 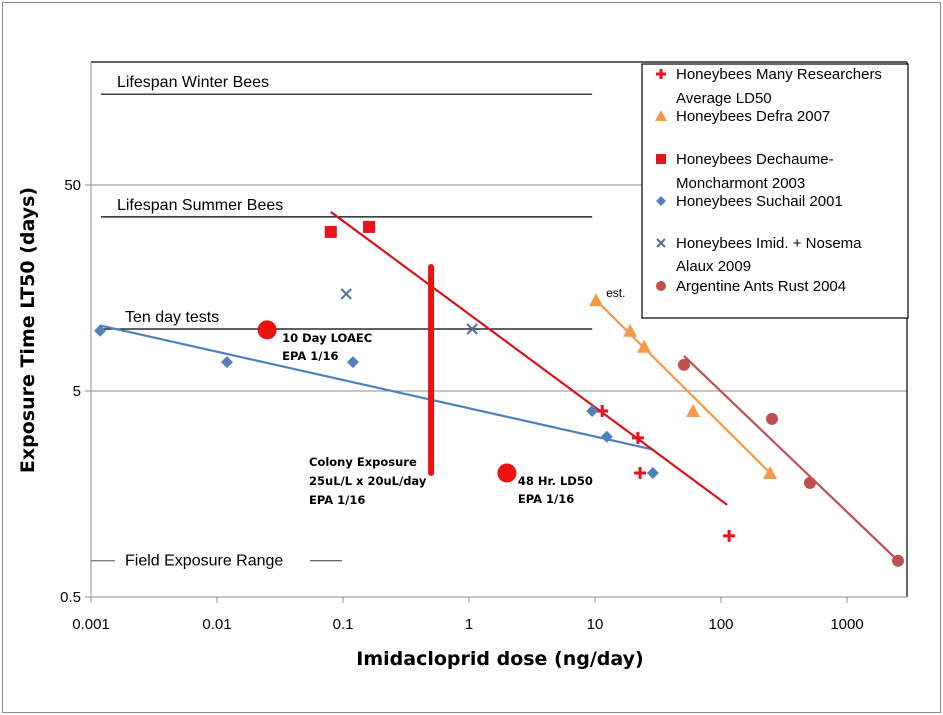 I want to click on legend-box, so click(x=775, y=191).